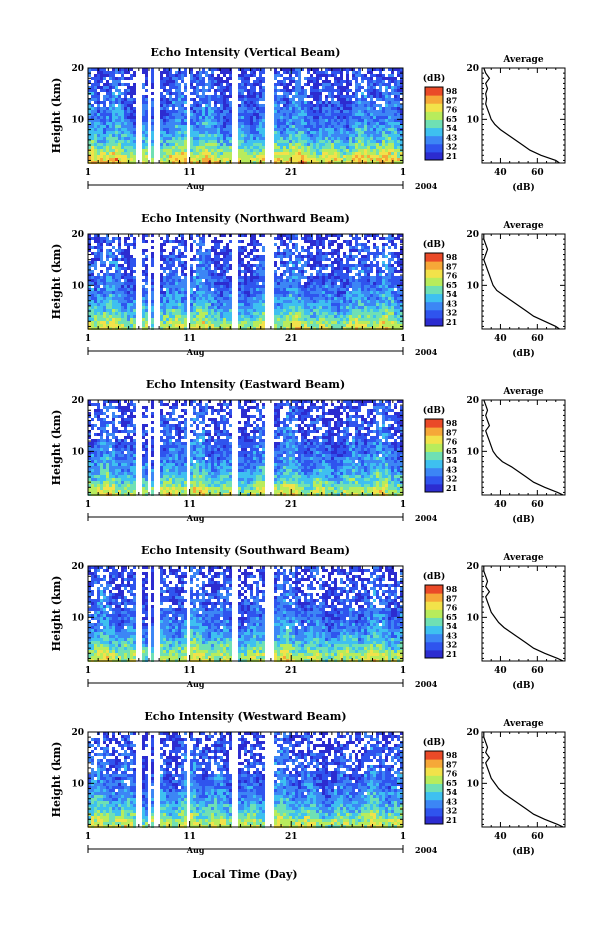  Describe the element at coordinates (451, 322) in the screenshot. I see `colorbar-tick-label: 21` at that location.